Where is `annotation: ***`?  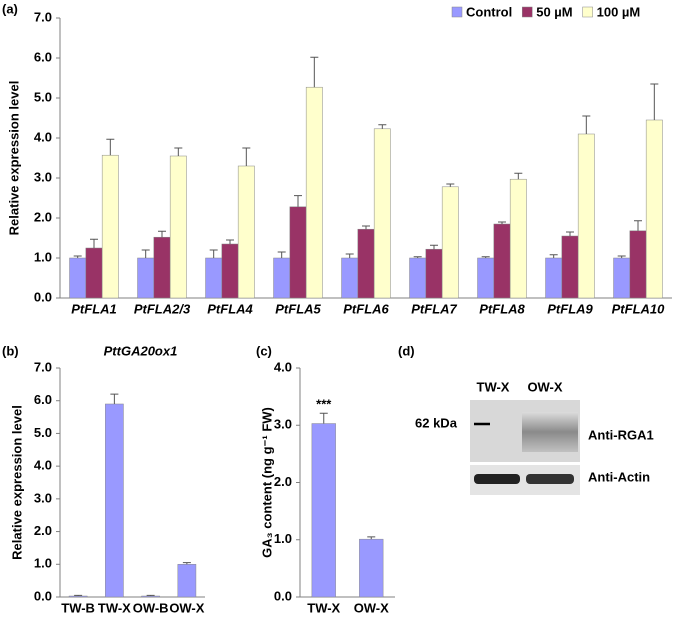
annotation: *** is located at coordinates (324, 404).